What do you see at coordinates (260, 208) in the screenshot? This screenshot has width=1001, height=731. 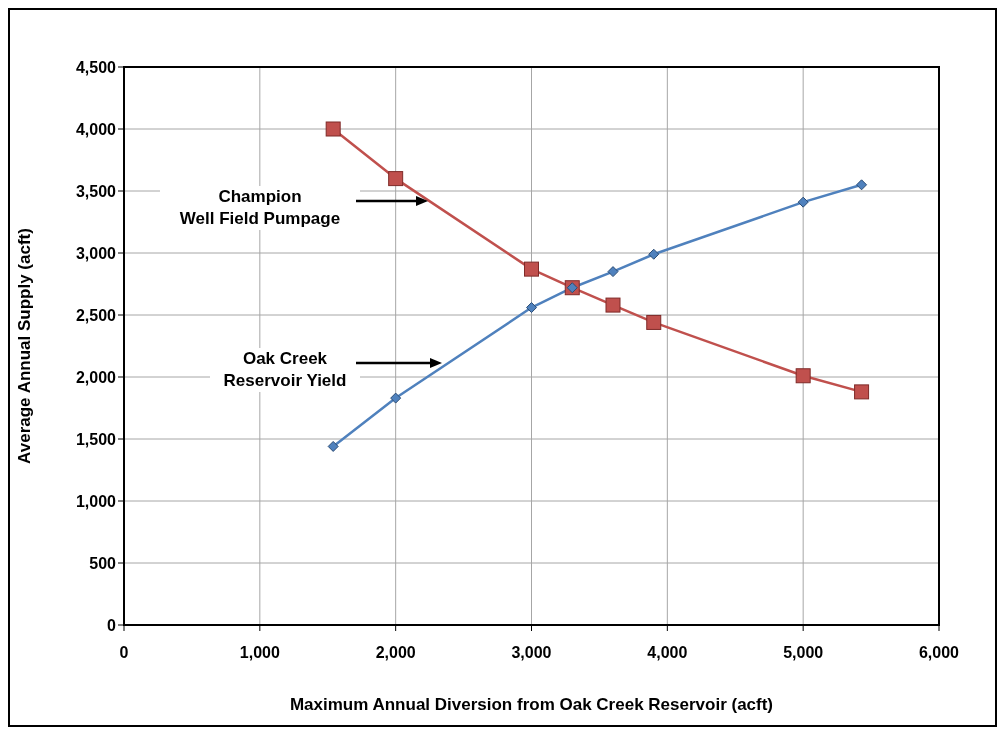 I see `annotation: Champion Well Field Pumpage` at bounding box center [260, 208].